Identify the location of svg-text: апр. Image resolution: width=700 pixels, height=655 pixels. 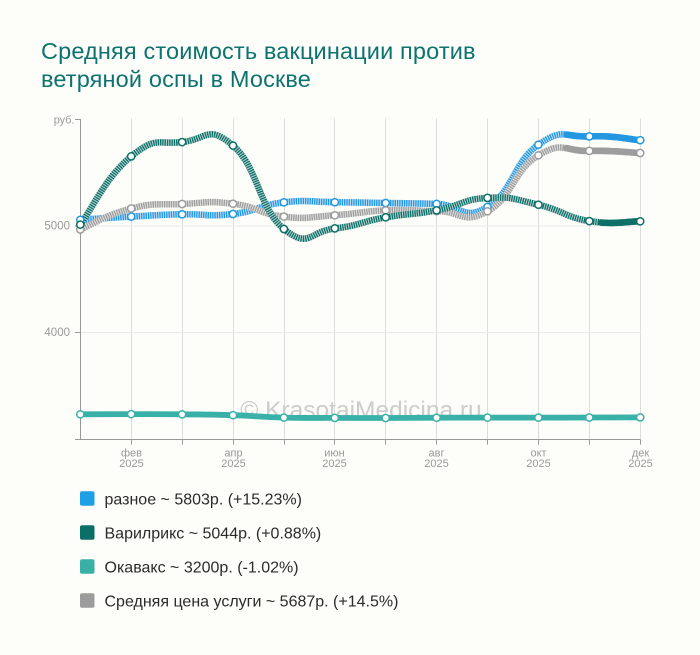
(233, 454).